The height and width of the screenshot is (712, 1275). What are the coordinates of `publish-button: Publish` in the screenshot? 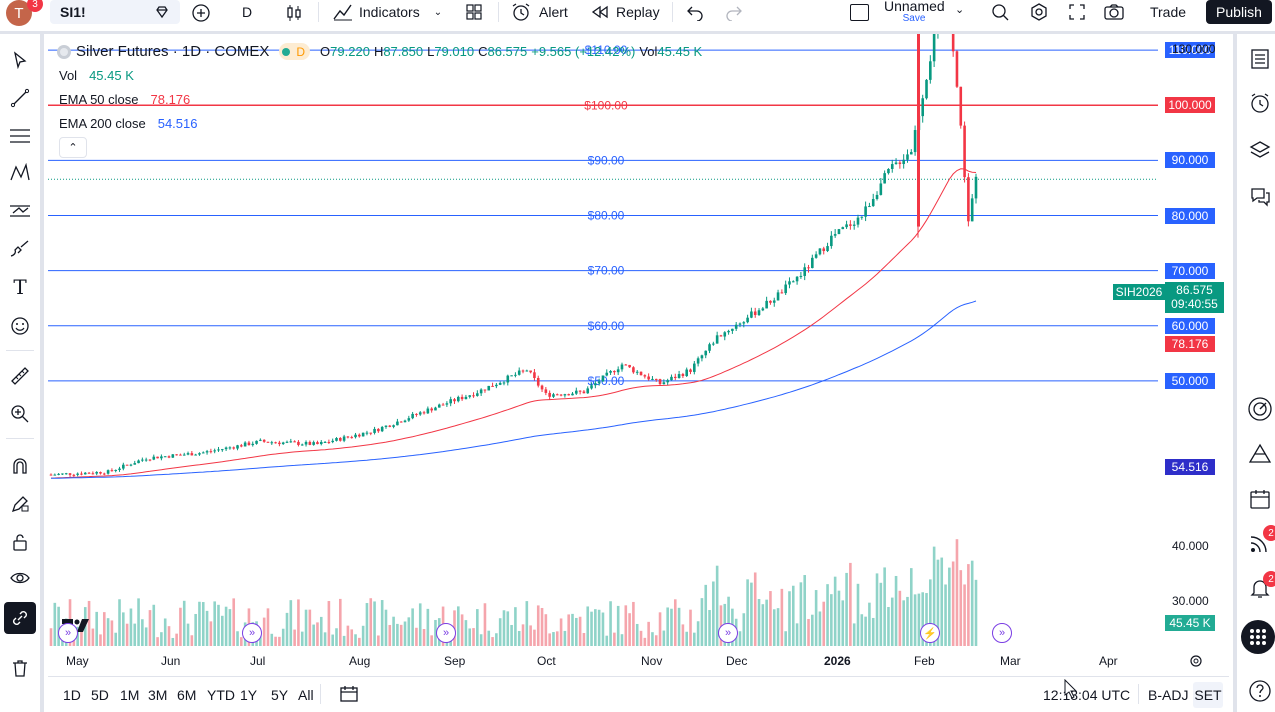 It's located at (1239, 12).